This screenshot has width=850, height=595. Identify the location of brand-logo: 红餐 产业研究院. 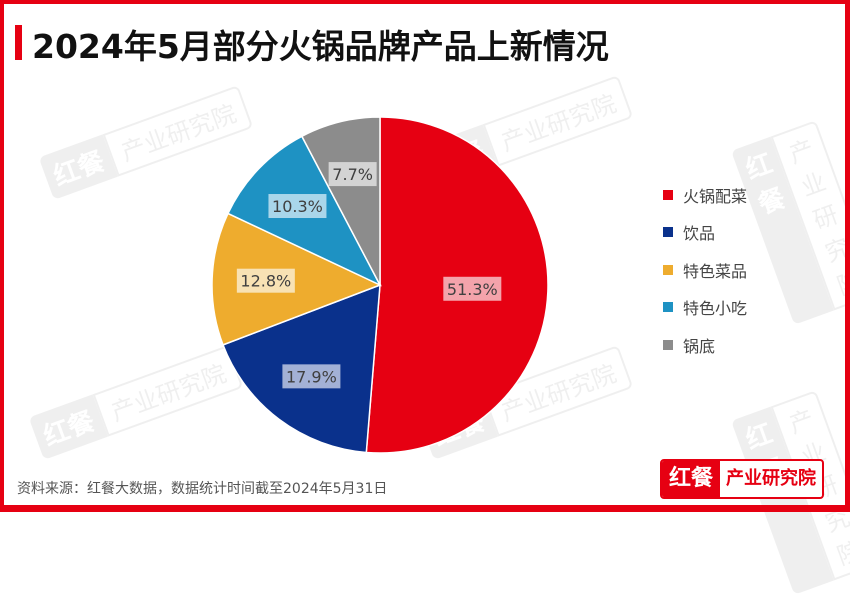
(742, 479).